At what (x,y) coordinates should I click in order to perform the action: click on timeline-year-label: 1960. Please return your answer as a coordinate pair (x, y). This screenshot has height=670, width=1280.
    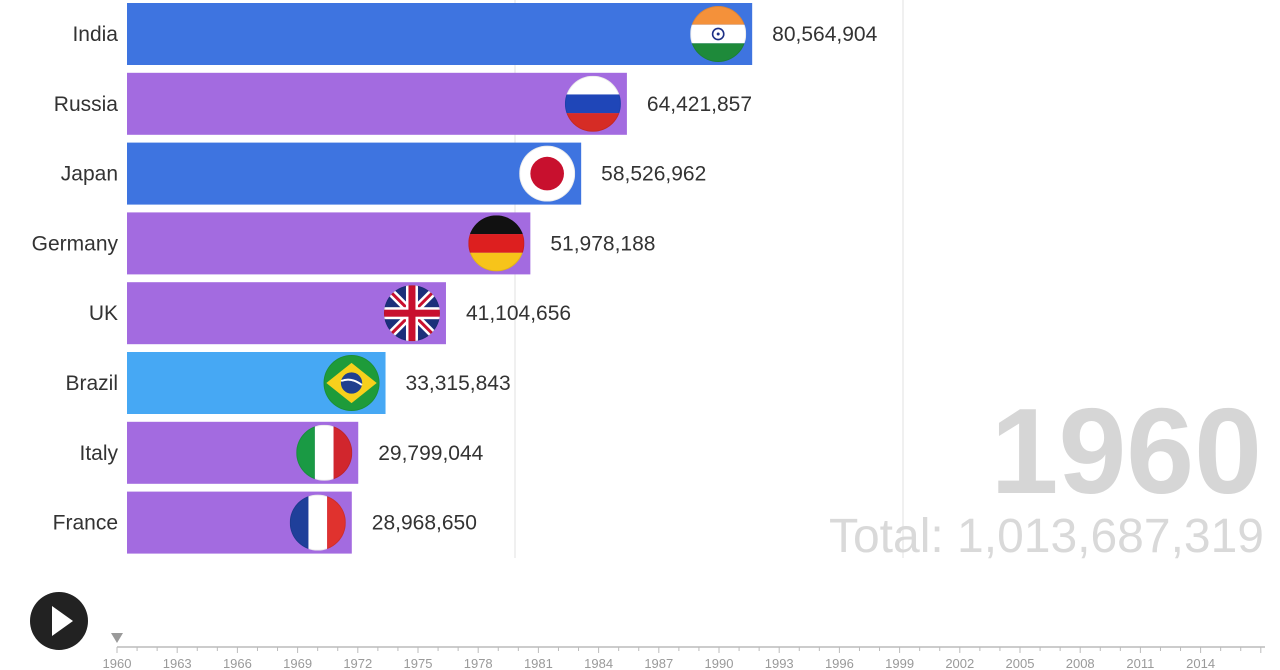
    Looking at the image, I should click on (117, 663).